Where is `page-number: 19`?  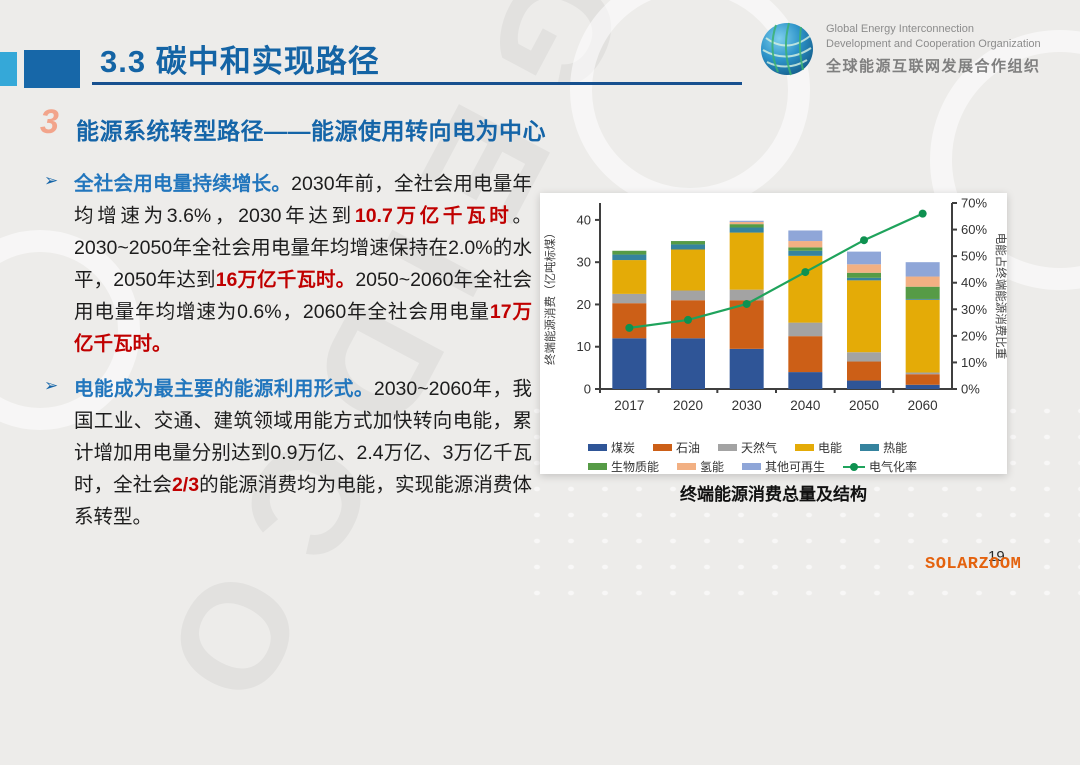
page-number: 19 is located at coordinates (996, 556).